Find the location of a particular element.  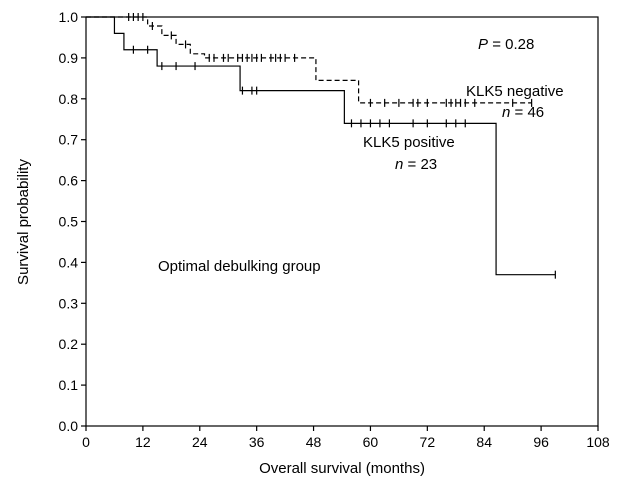

x-tick-label-0: 0 is located at coordinates (86, 442).